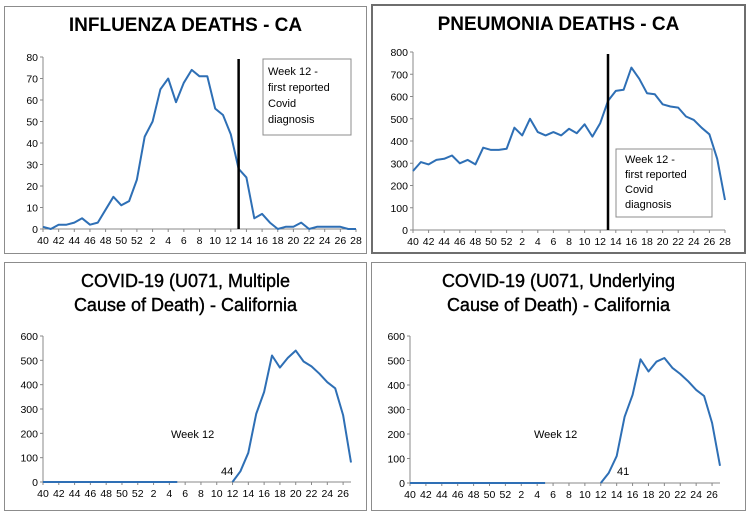 The image size is (750, 513). Describe the element at coordinates (725, 242) in the screenshot. I see `x-tick-label: 28` at that location.